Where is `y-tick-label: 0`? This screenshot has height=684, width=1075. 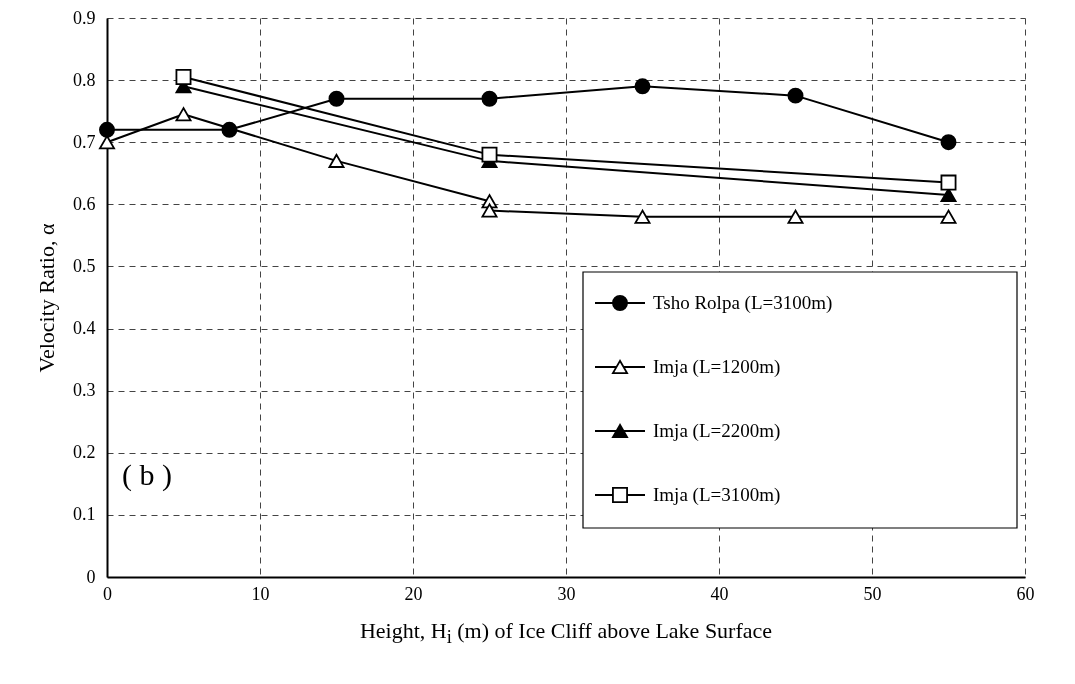 y-tick-label: 0 is located at coordinates (91, 576).